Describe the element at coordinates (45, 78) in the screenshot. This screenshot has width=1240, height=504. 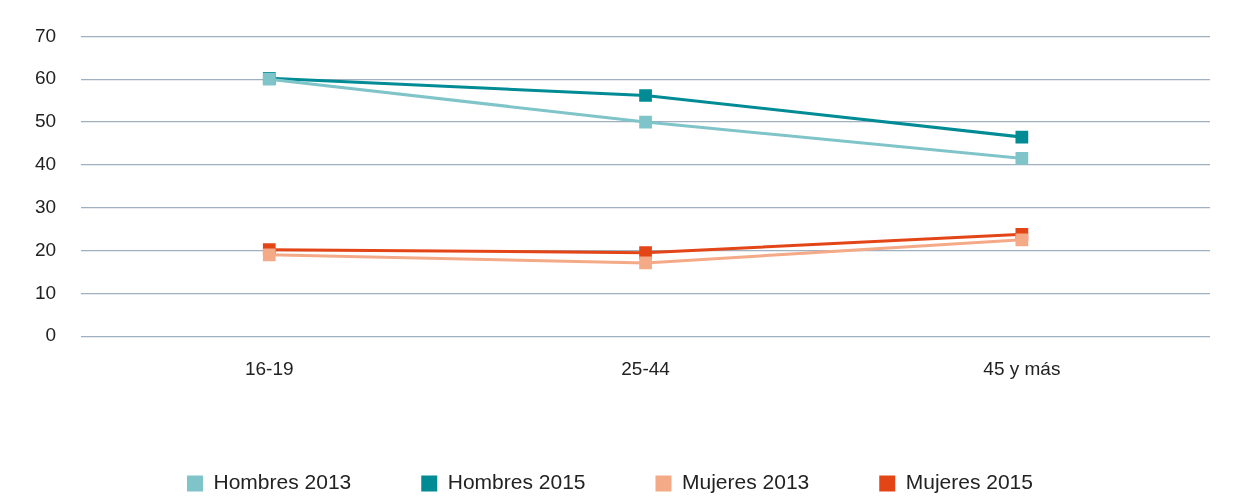
I see `y-tick-label: 60` at that location.